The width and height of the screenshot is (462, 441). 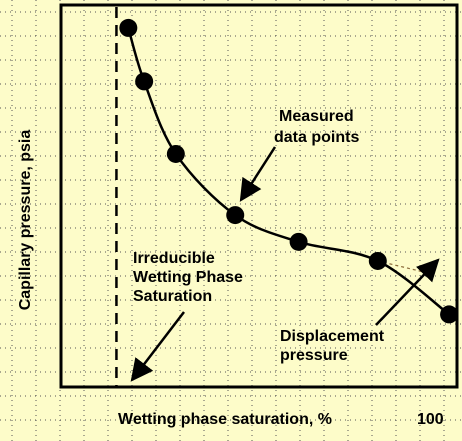 I want to click on irreducible-saturation-label: Irreducible Wetting Phase Saturation, so click(x=190, y=277).